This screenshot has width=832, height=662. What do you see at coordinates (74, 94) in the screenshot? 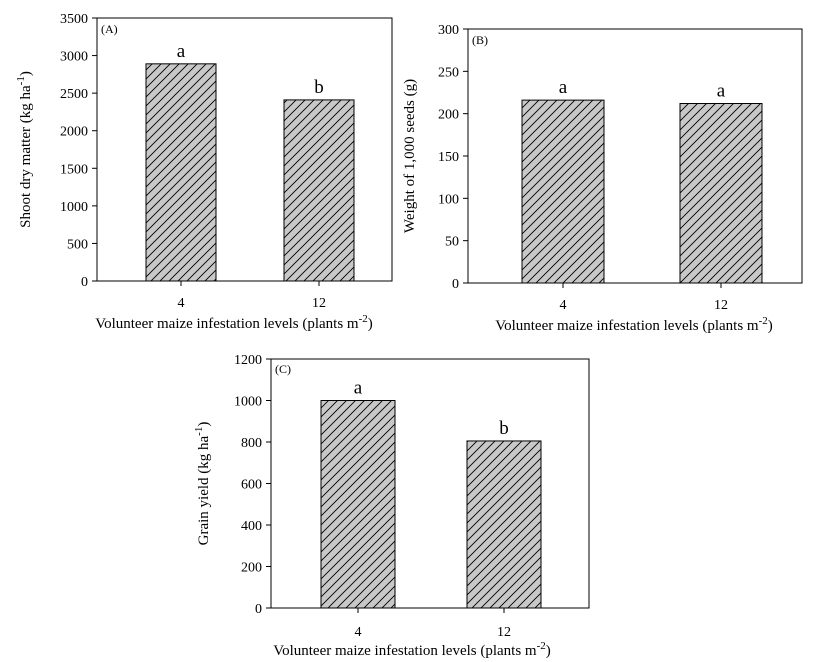
I see `y-tick-label: 2500` at bounding box center [74, 94].